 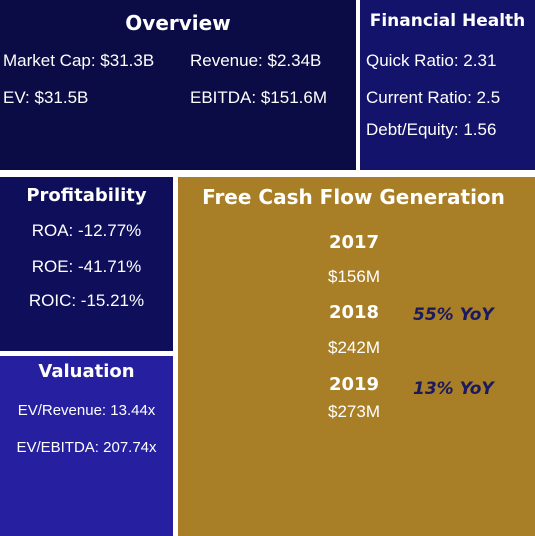 I want to click on ev-ebitda-value: EV/EBITDA: 207.74x, so click(x=86, y=447).